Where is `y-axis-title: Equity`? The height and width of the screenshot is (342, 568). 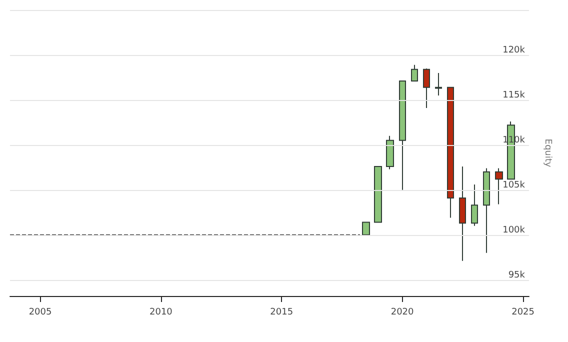 y-axis-title: Equity is located at coordinates (547, 153).